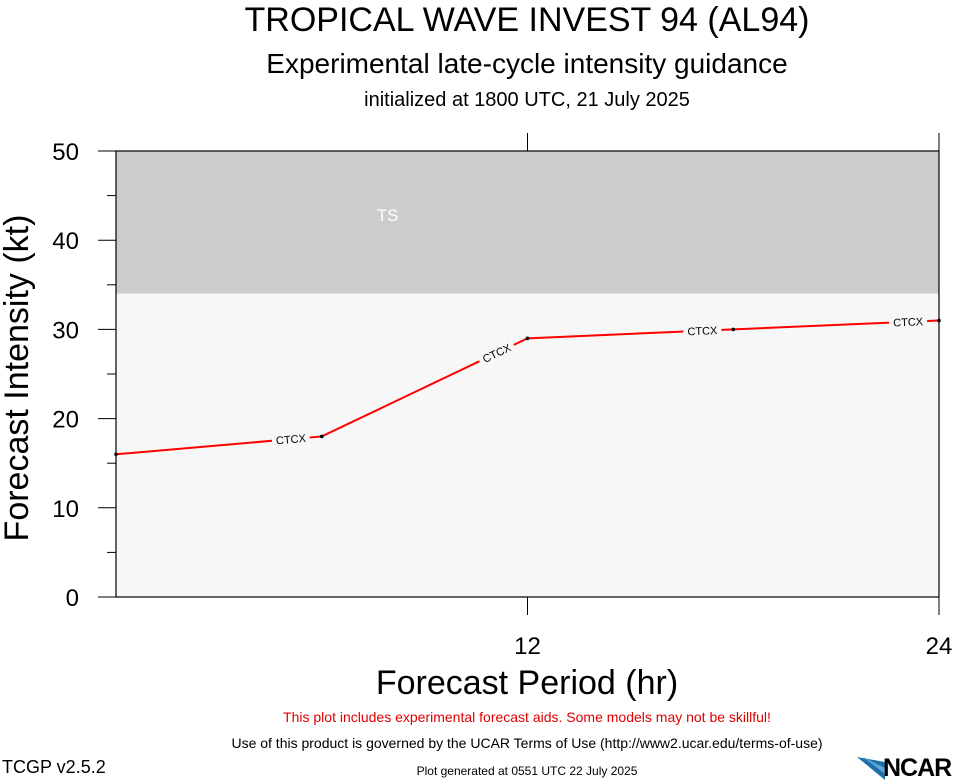  I want to click on ncar-logo: NCAR, so click(905, 768).